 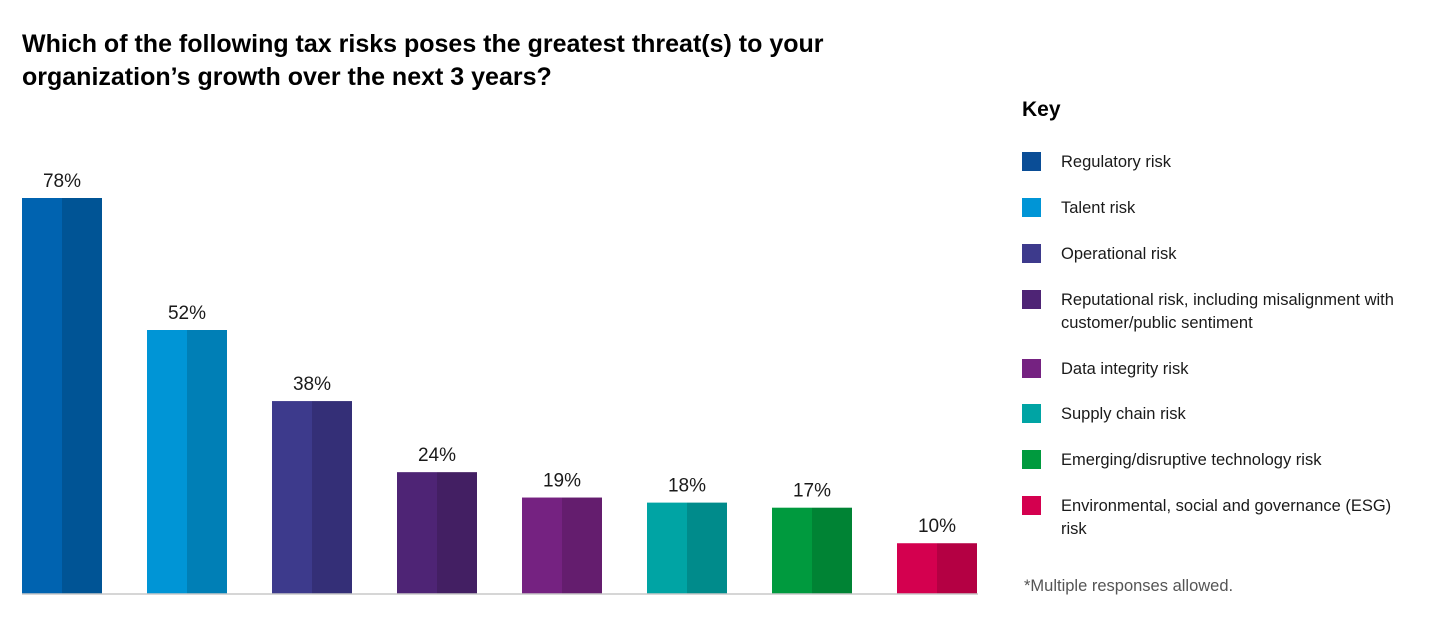 What do you see at coordinates (542, 545) in the screenshot?
I see `bar-data-integrity-risk` at bounding box center [542, 545].